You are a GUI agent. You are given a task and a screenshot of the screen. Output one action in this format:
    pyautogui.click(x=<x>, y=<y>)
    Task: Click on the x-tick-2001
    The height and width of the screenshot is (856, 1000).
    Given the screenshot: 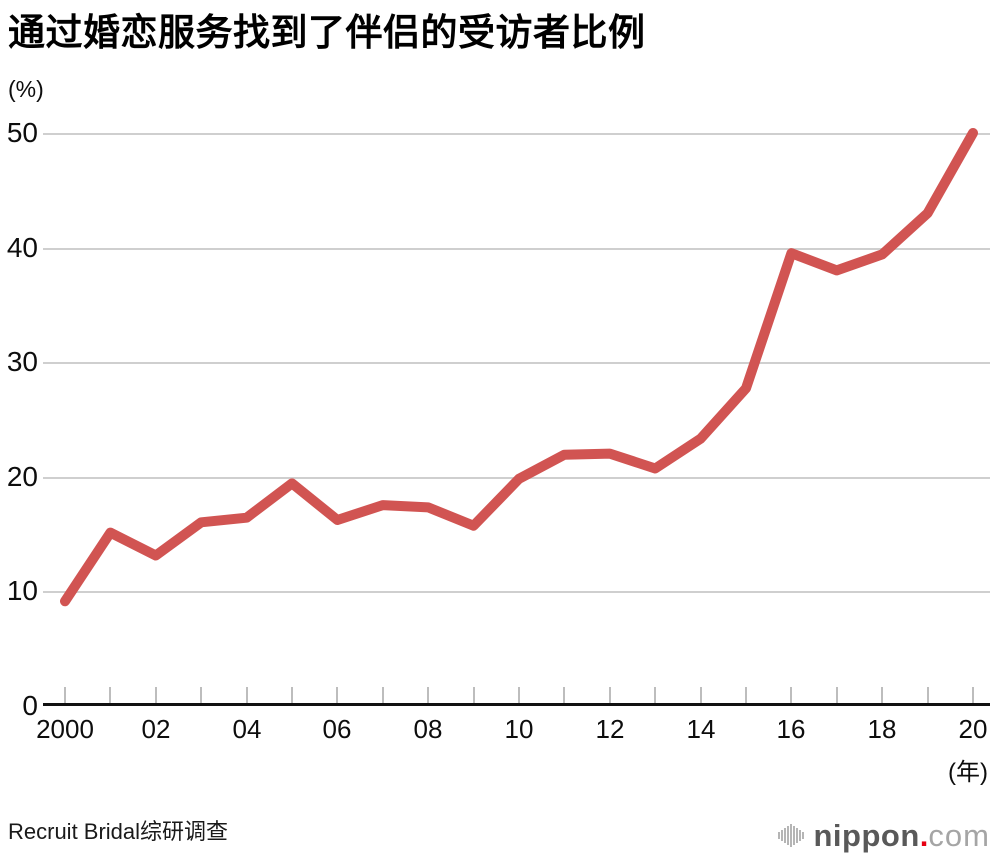 What is the action you would take?
    pyautogui.click(x=110, y=695)
    